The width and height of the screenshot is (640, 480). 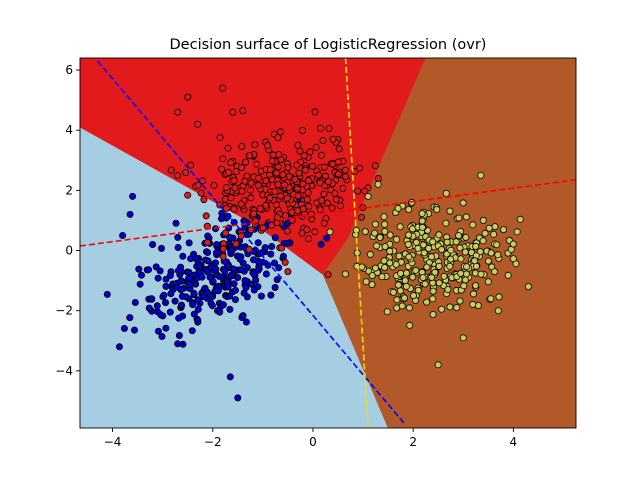 What do you see at coordinates (69, 130) in the screenshot?
I see `y-tick-label: 4` at bounding box center [69, 130].